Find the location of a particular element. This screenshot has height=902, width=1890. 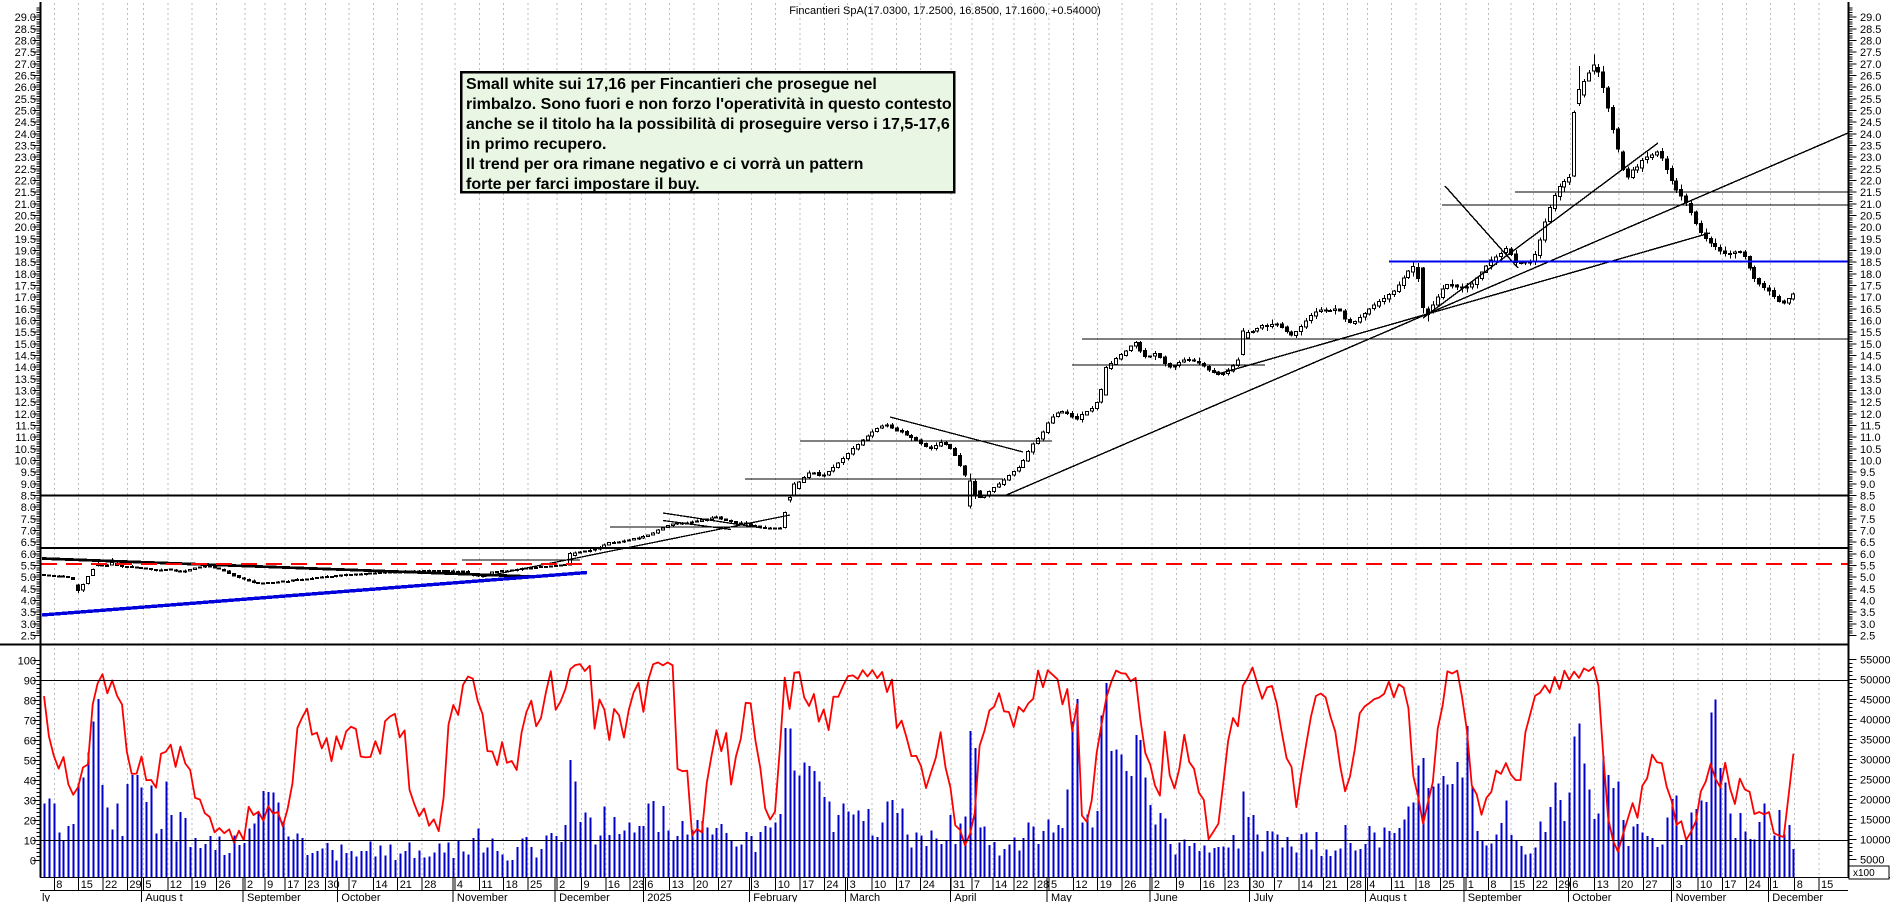

svg-text: 6.5 is located at coordinates (28, 543).